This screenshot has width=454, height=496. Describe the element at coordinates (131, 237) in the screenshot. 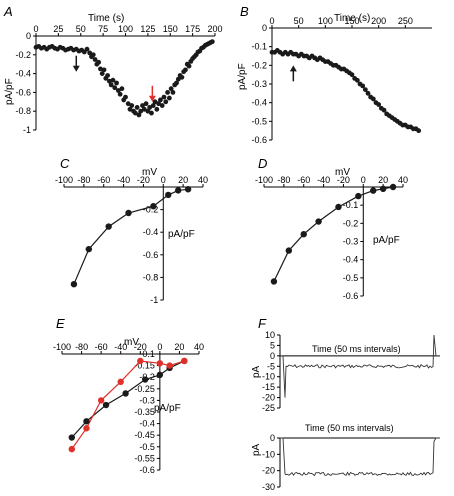

I see `panel-c-points` at that location.